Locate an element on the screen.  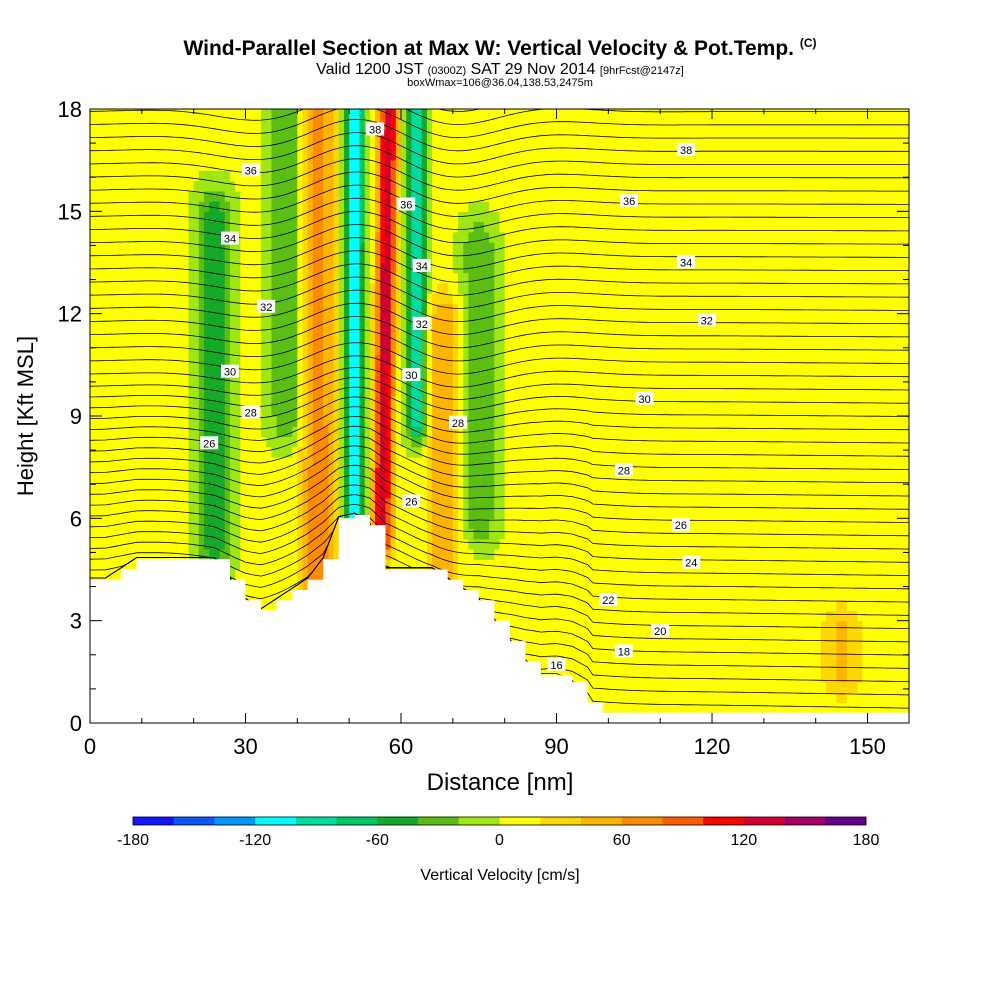
valid-date: SAT 29 Nov 2014 is located at coordinates (533, 69).